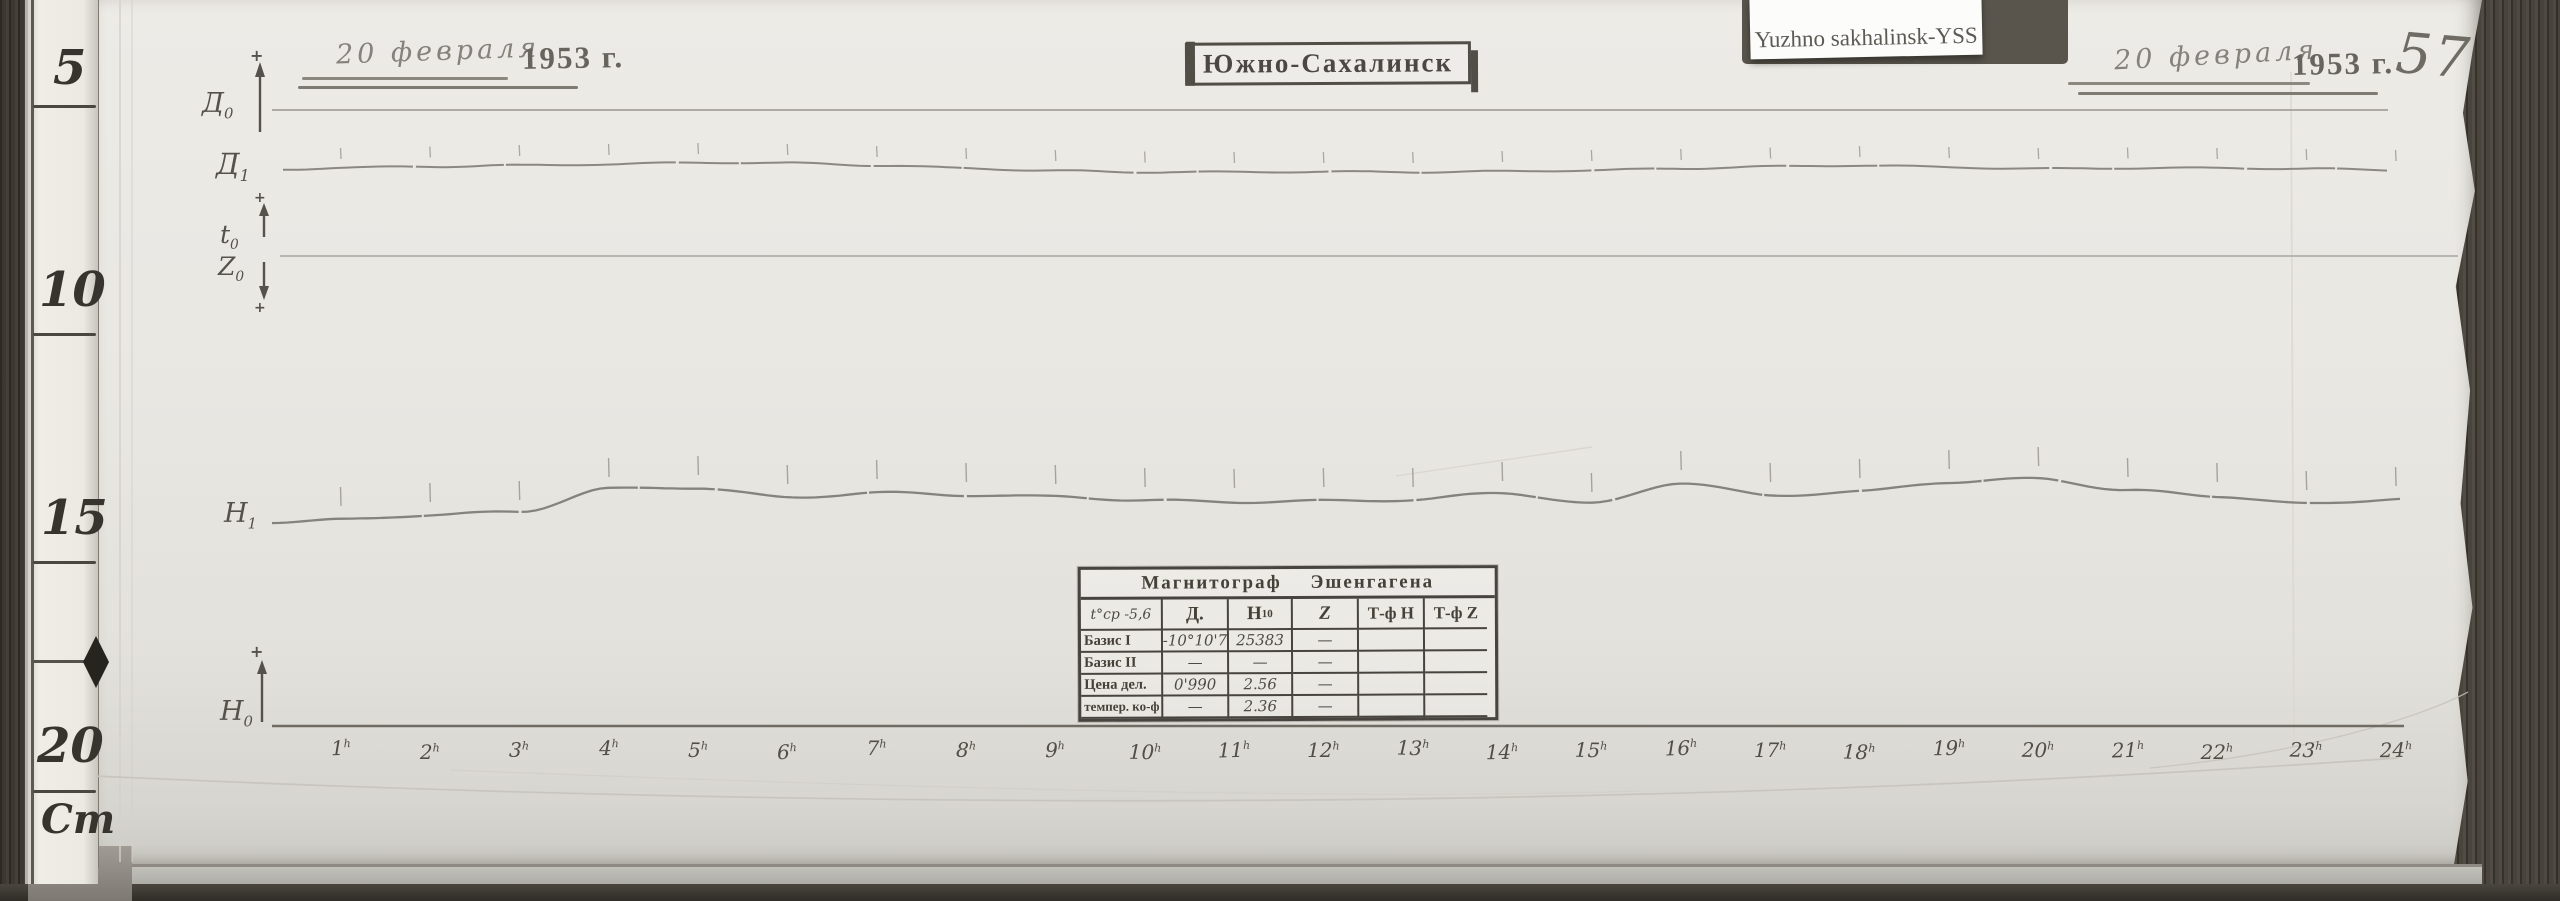  Describe the element at coordinates (64, 661) in the screenshot. I see `ruler-marker-line` at that location.